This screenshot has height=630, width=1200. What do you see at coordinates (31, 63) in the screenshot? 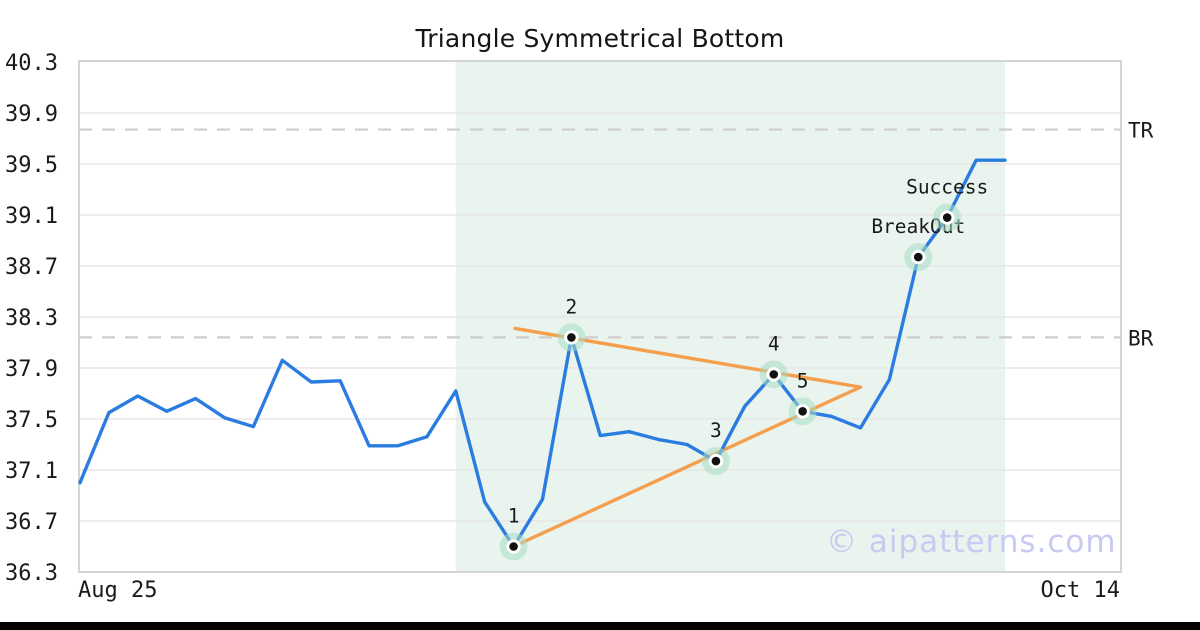
I see `y-tick-label: 40.3` at bounding box center [31, 63].